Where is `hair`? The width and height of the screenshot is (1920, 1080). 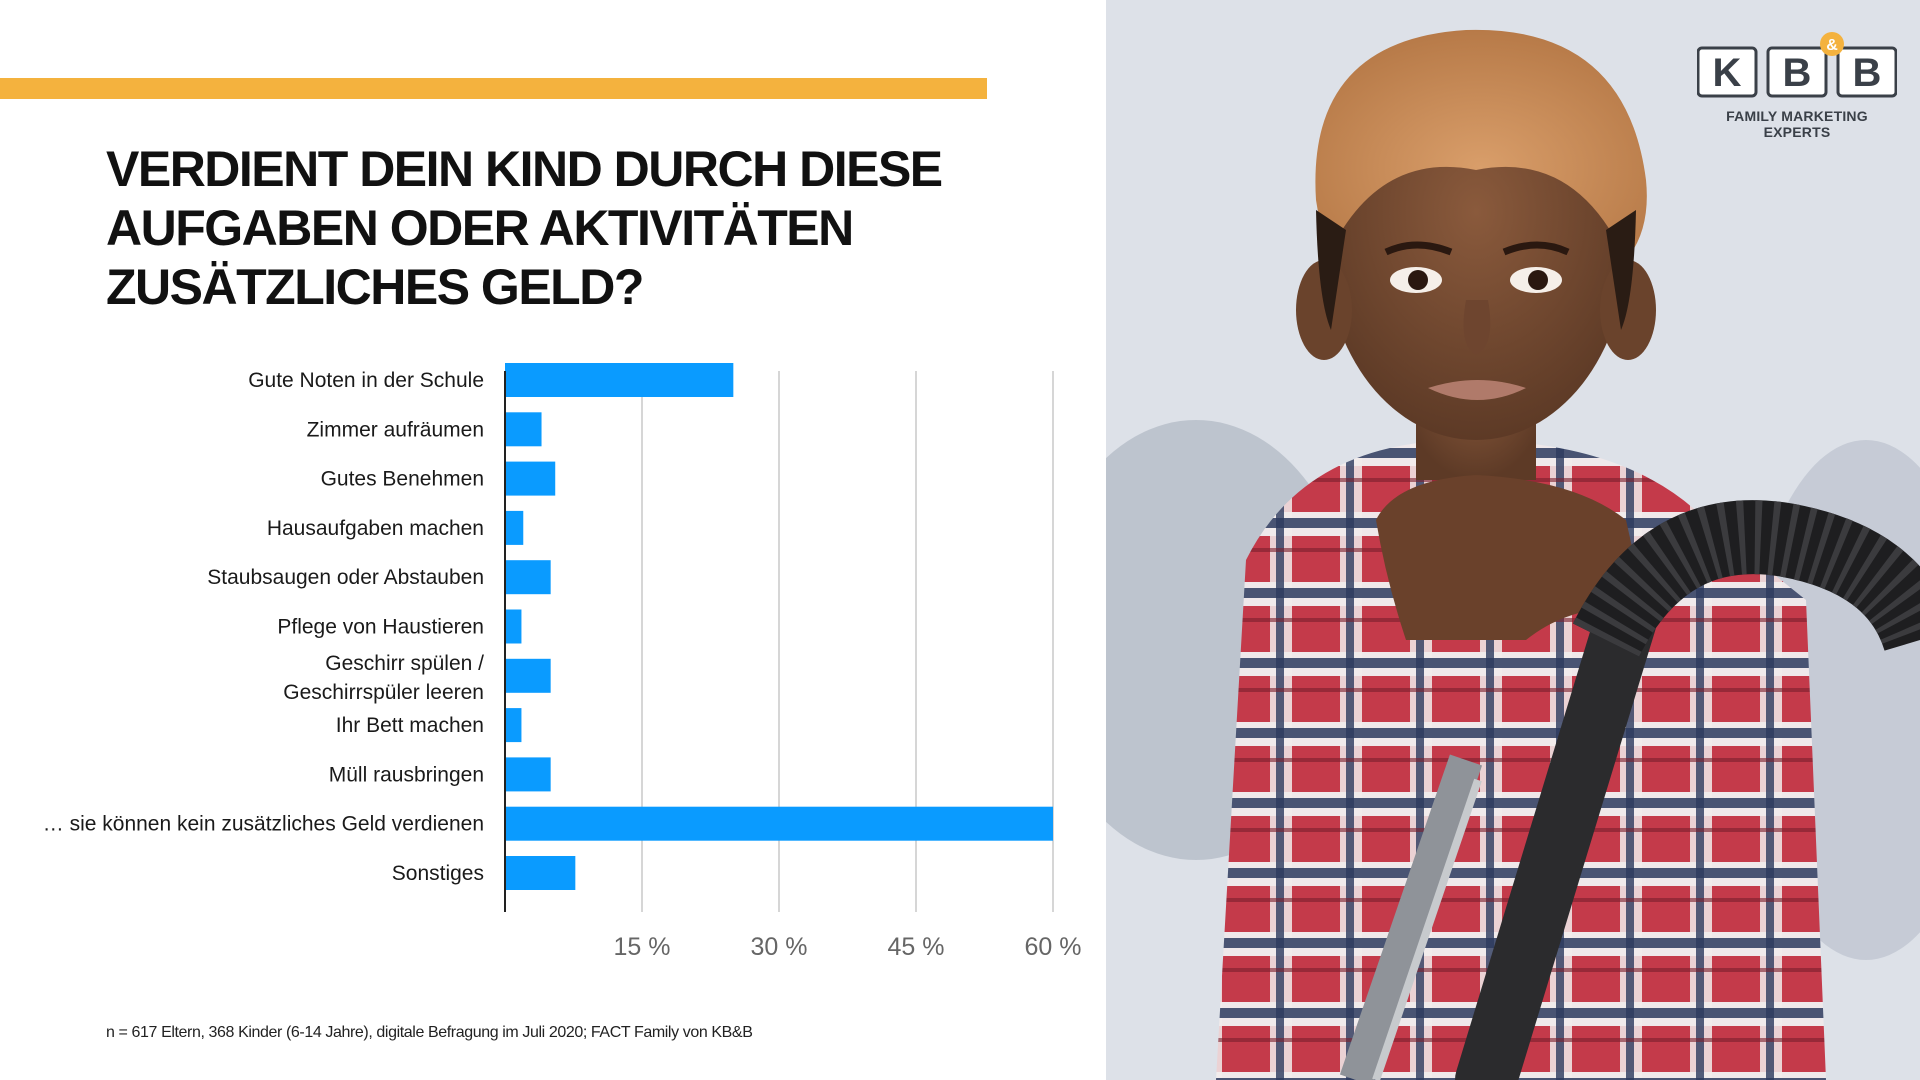
hair is located at coordinates (1481, 144).